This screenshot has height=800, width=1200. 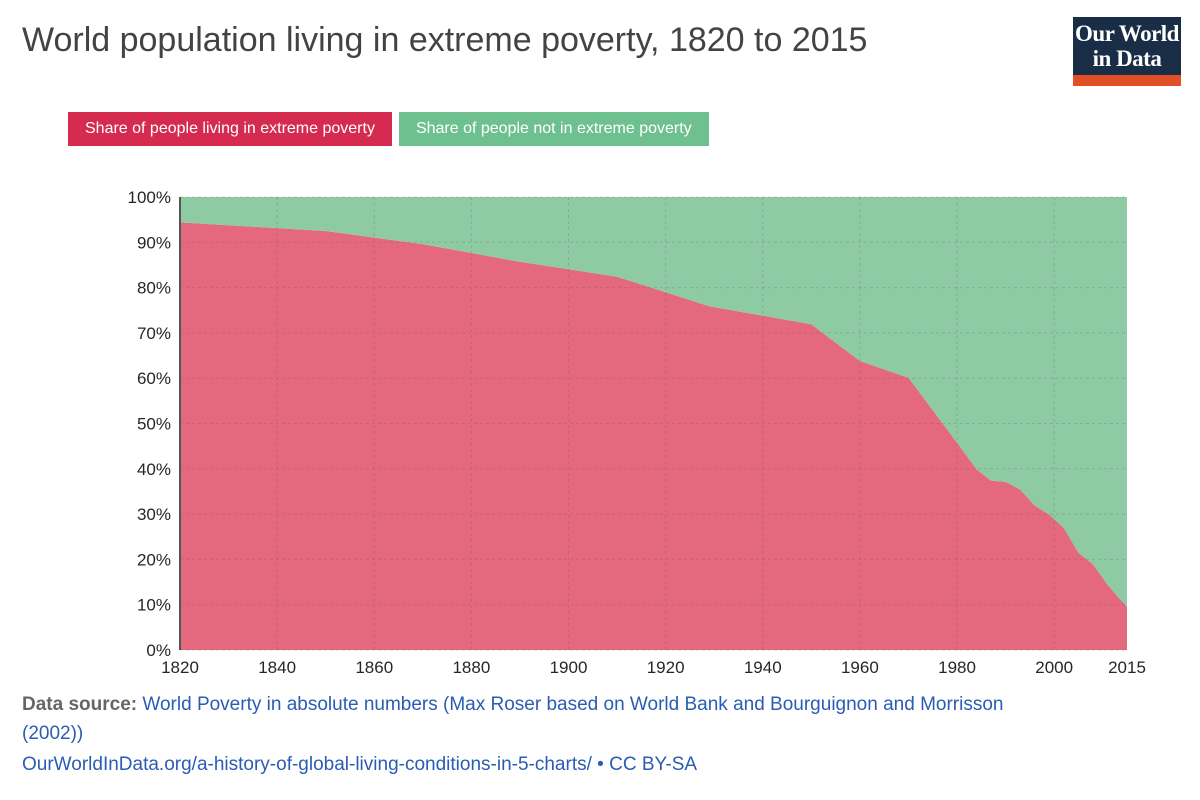 I want to click on x-tick-label: 1960, so click(x=860, y=667).